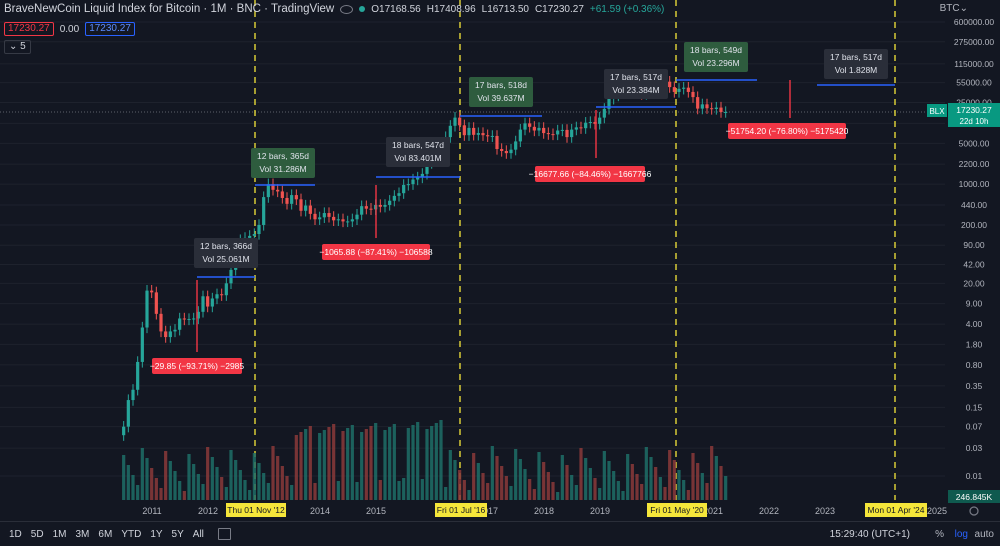 The image size is (1000, 546). What do you see at coordinates (376, 211) in the screenshot?
I see `drawdown-bar` at bounding box center [376, 211].